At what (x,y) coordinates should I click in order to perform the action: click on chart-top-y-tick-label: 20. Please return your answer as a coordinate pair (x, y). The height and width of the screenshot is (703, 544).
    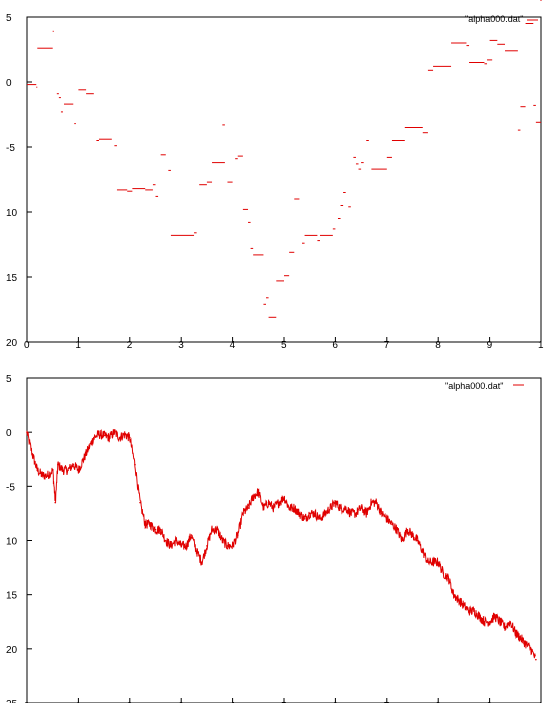
    Looking at the image, I should click on (12, 343).